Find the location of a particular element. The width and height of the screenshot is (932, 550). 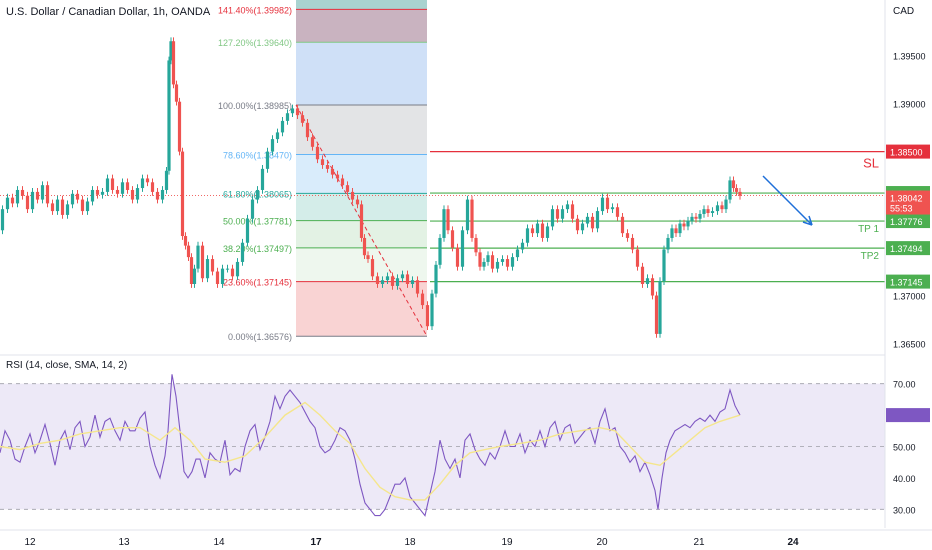

price-tick-label: 1.37000 is located at coordinates (909, 297).